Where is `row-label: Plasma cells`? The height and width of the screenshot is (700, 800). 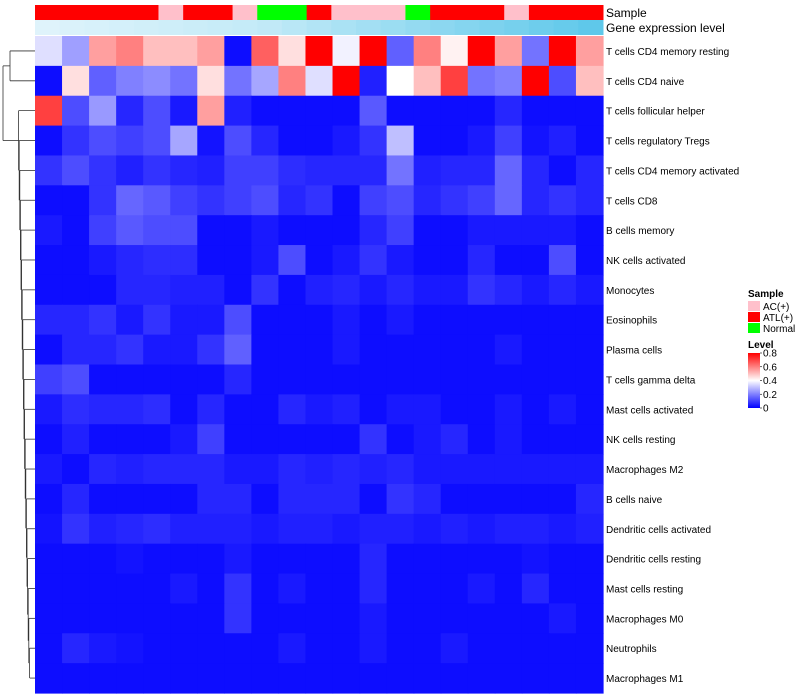
row-label: Plasma cells is located at coordinates (634, 351).